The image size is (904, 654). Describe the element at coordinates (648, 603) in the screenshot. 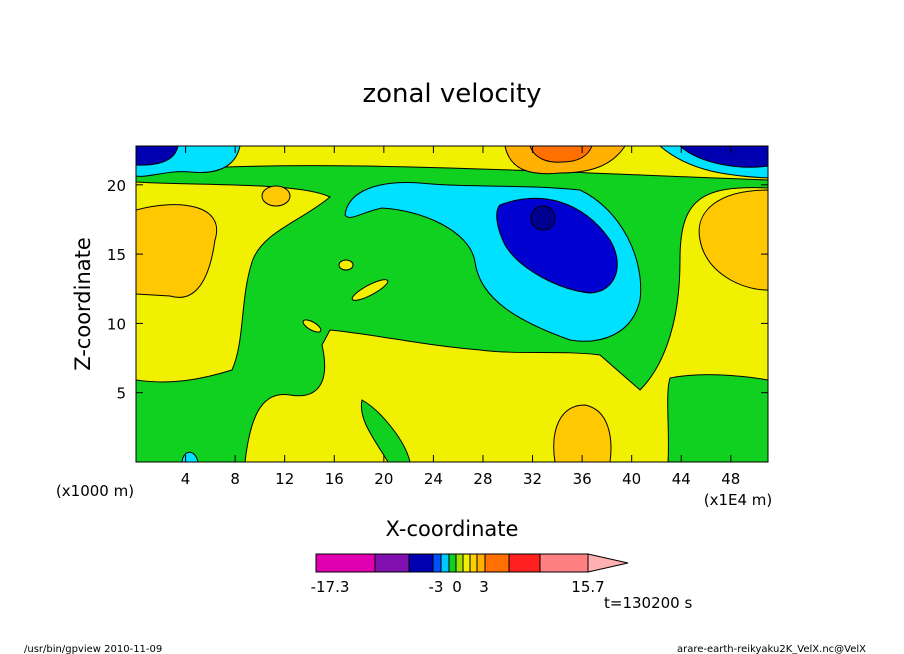

I see `time-label: t=130200 s` at that location.